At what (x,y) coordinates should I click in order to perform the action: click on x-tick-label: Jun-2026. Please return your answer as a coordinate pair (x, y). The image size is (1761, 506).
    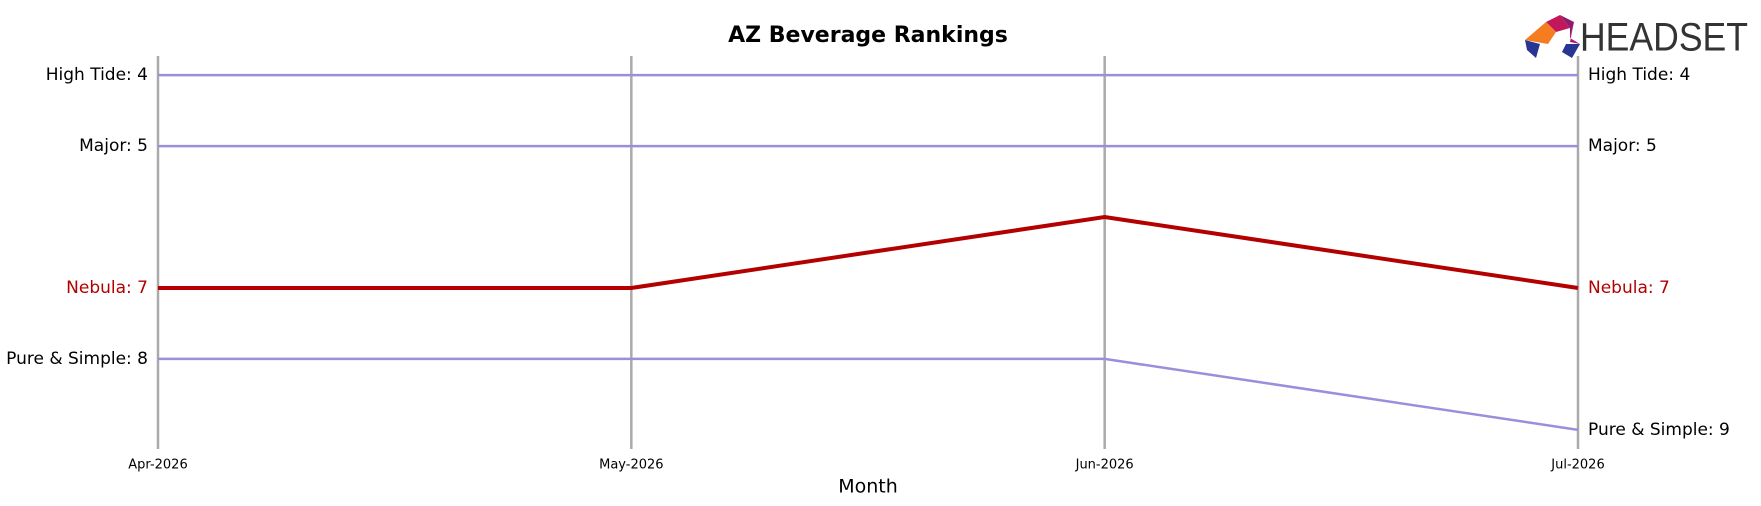
    Looking at the image, I should click on (1104, 465).